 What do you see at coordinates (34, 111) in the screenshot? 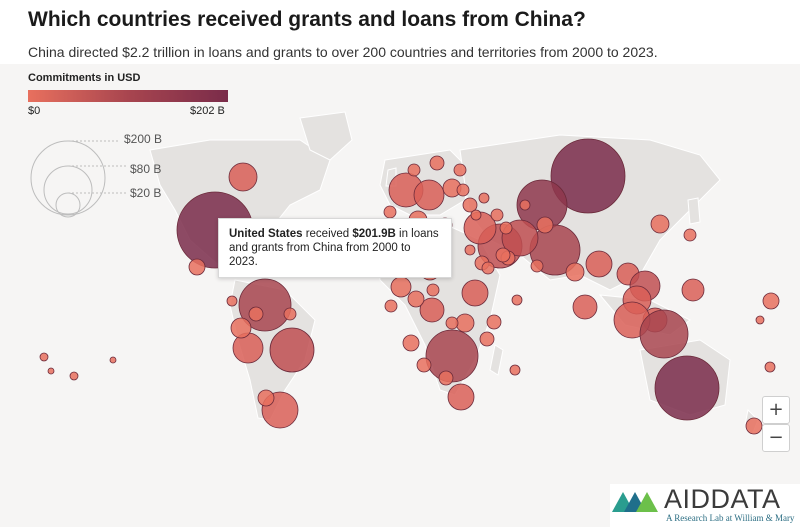
I see `legend-min-label: $0` at bounding box center [34, 111].